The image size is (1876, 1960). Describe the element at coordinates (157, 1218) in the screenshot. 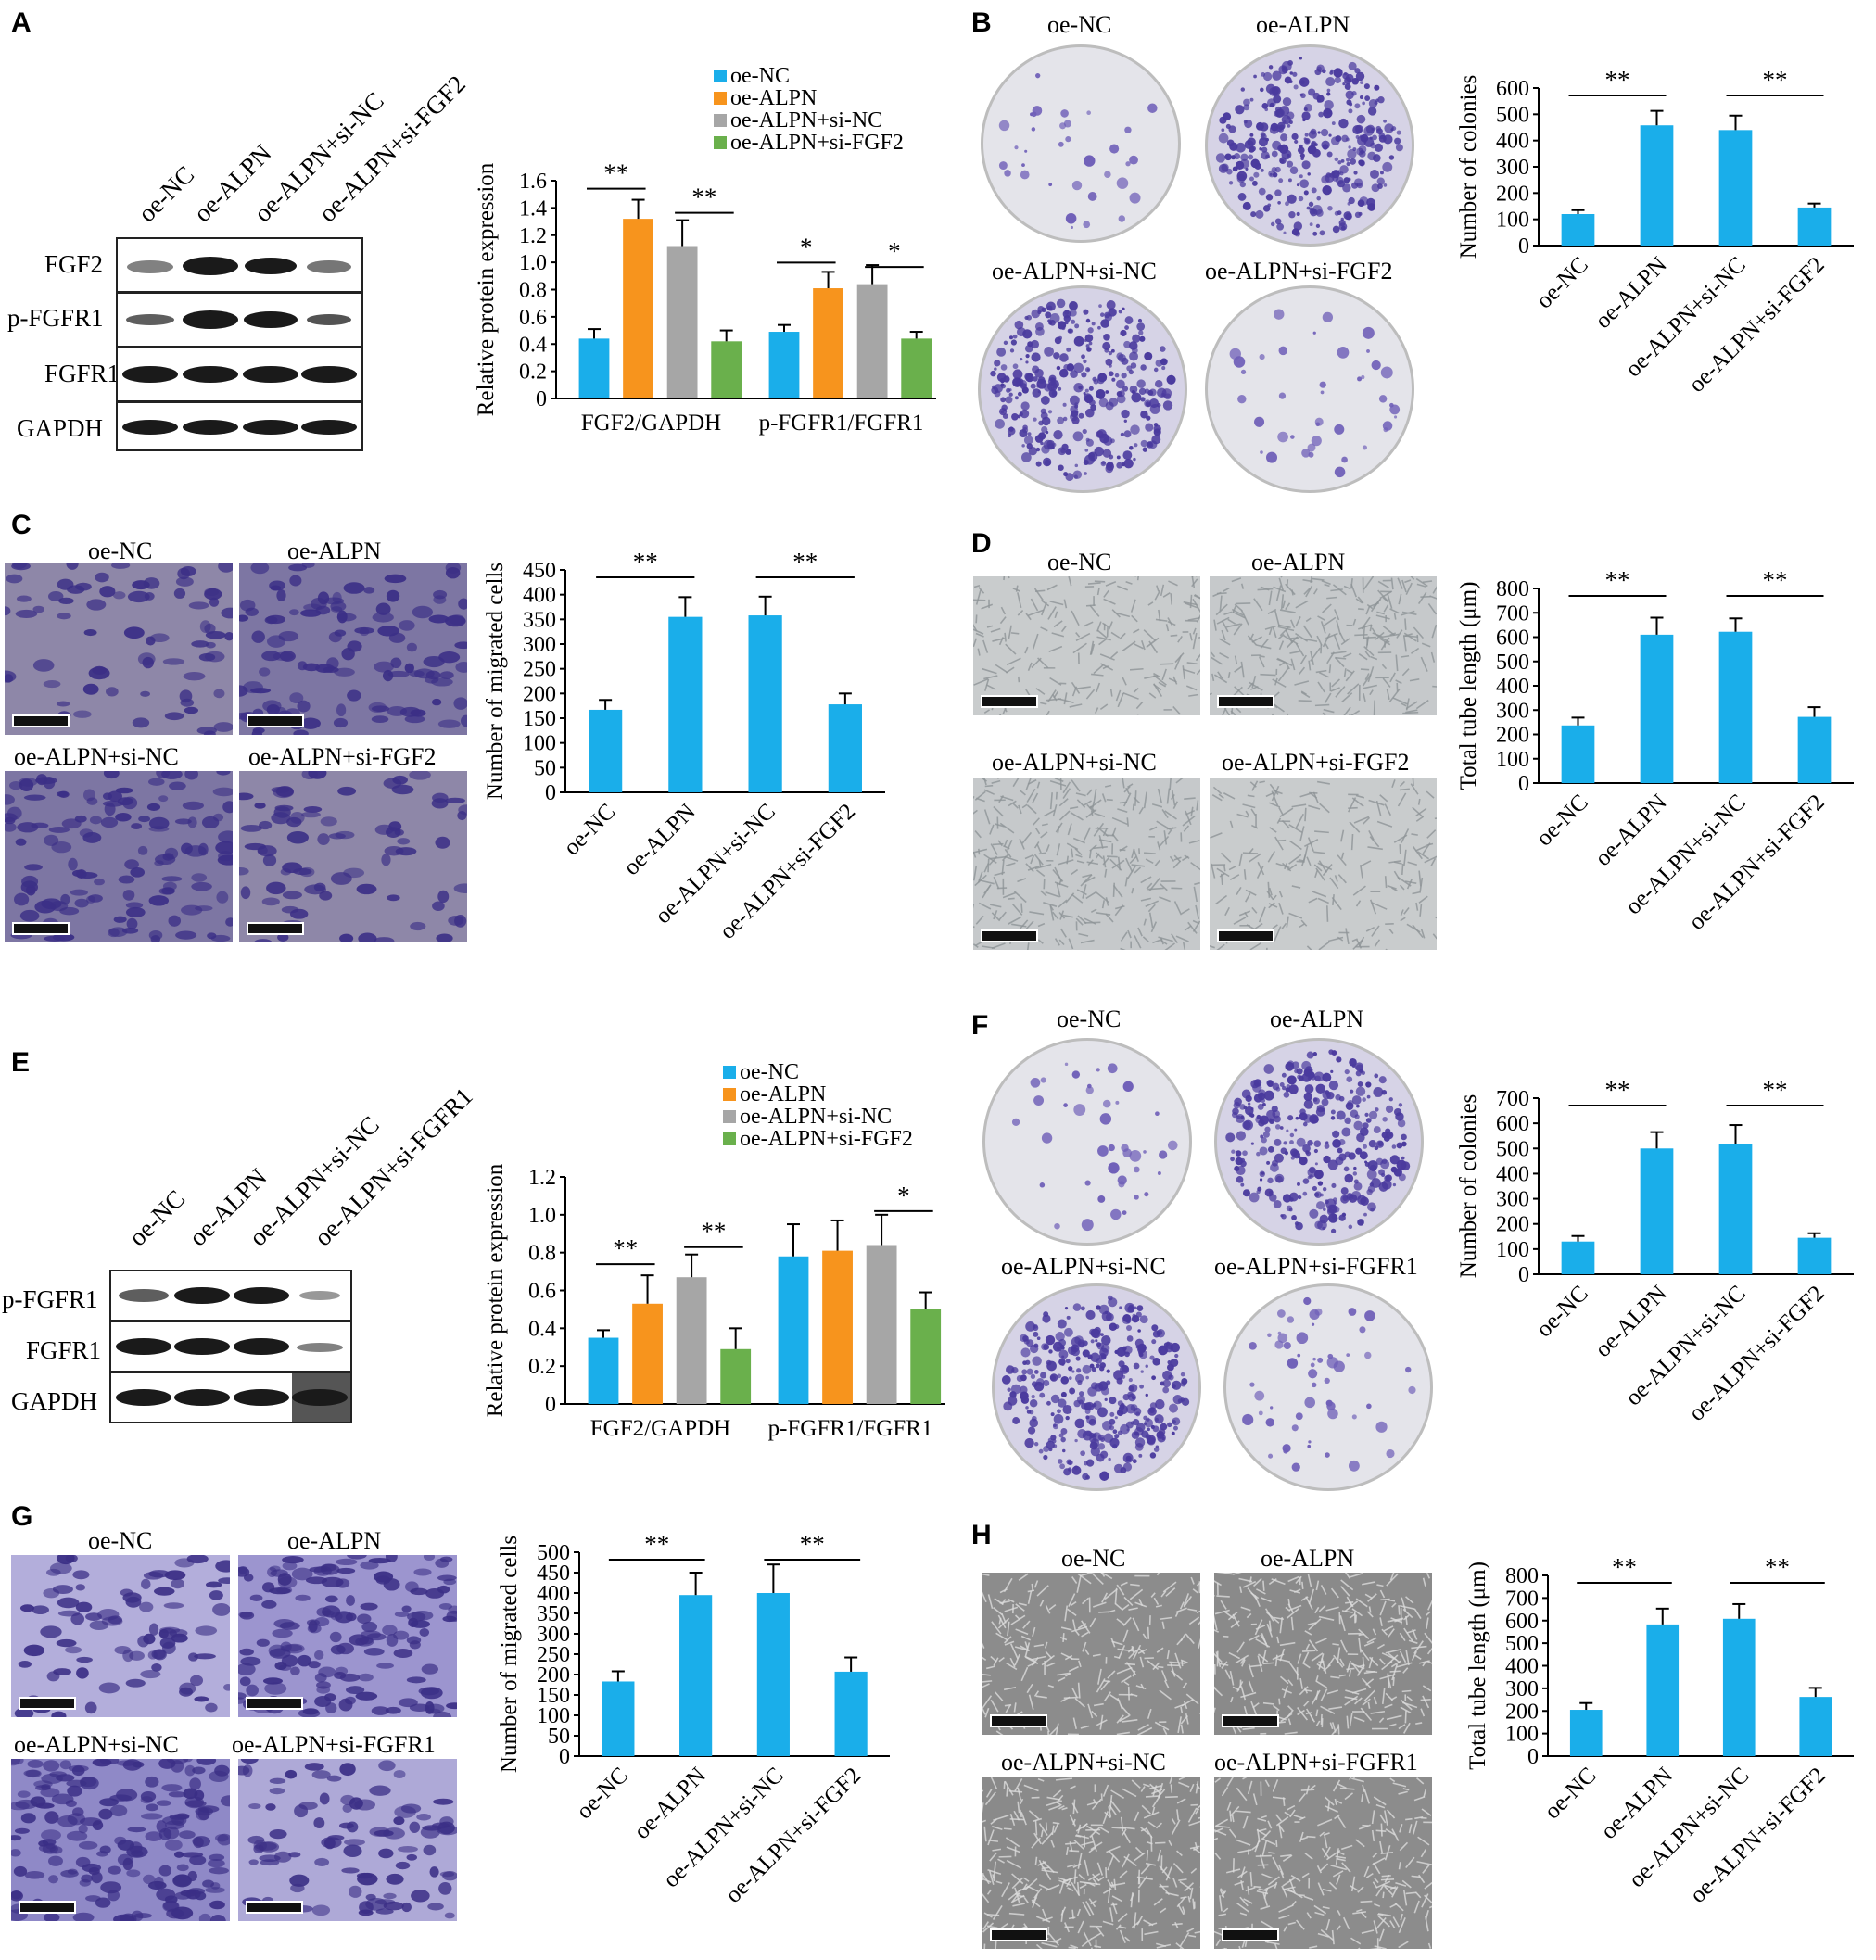

I see `lane-label: oe-NC` at that location.